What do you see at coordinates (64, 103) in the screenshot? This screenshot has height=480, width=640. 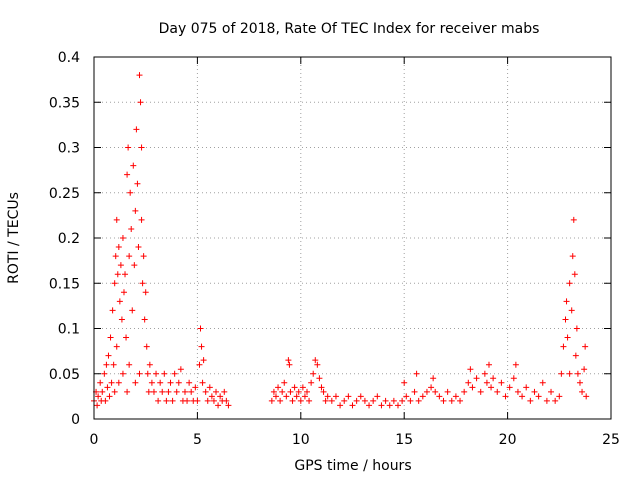 I see `y-tick-label: 0.35` at bounding box center [64, 103].